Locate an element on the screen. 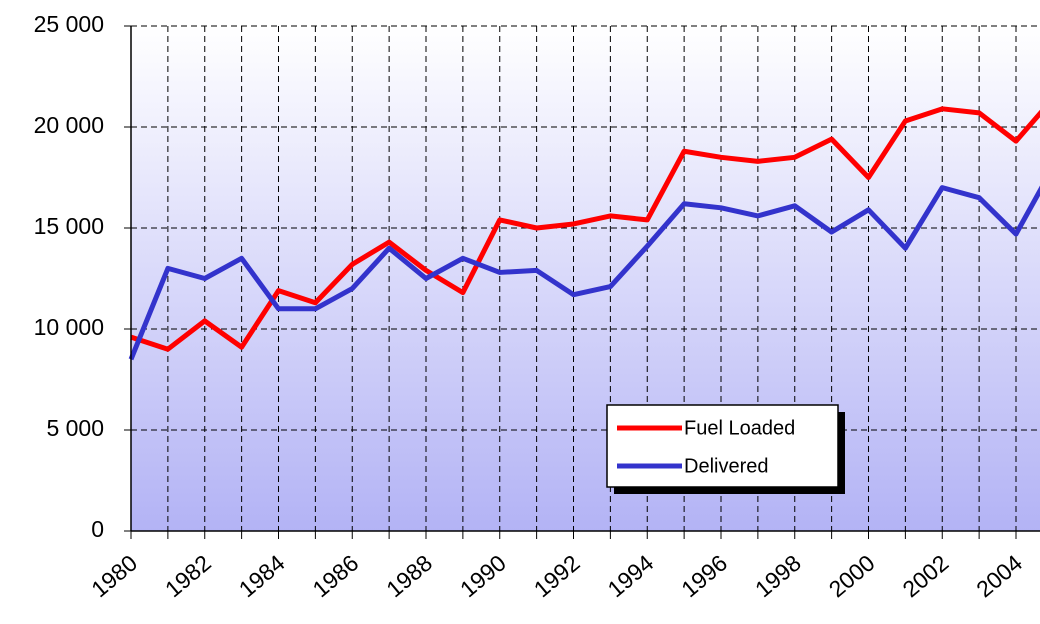 The width and height of the screenshot is (1040, 624). x-tick-label: 1992 is located at coordinates (557, 576).